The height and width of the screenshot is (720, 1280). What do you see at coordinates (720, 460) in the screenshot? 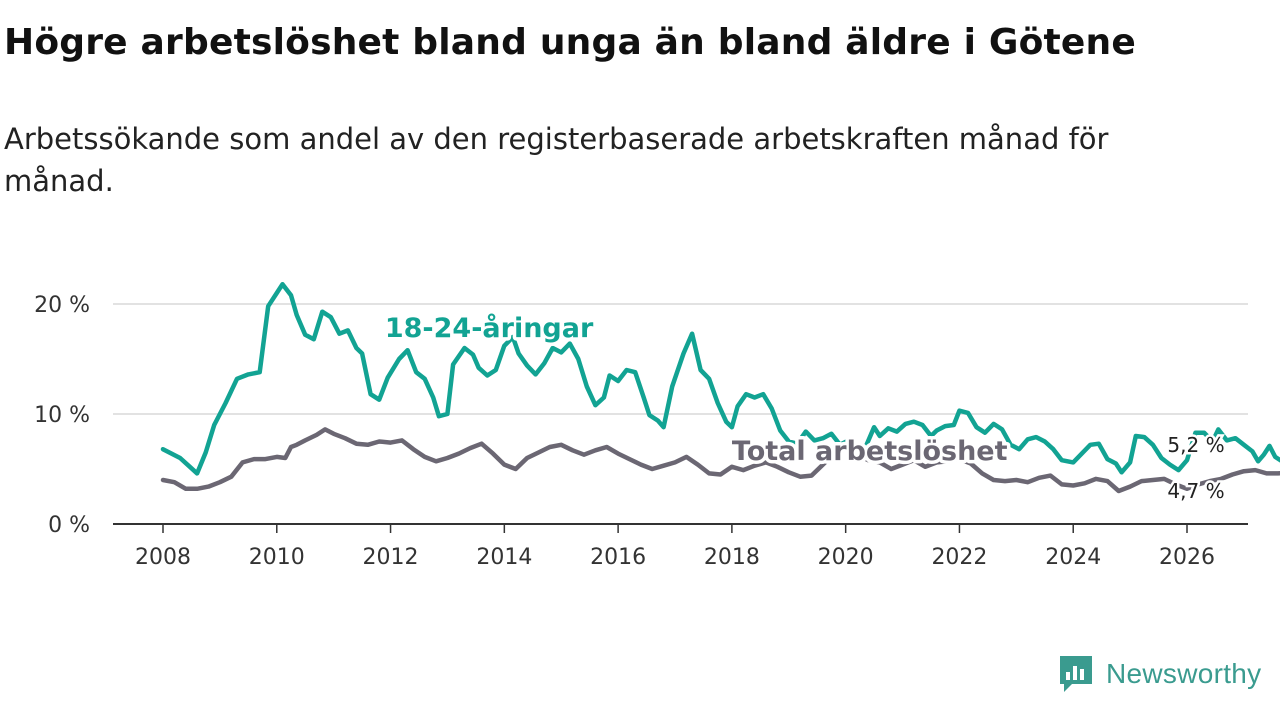
I see `series-line-total` at bounding box center [720, 460].